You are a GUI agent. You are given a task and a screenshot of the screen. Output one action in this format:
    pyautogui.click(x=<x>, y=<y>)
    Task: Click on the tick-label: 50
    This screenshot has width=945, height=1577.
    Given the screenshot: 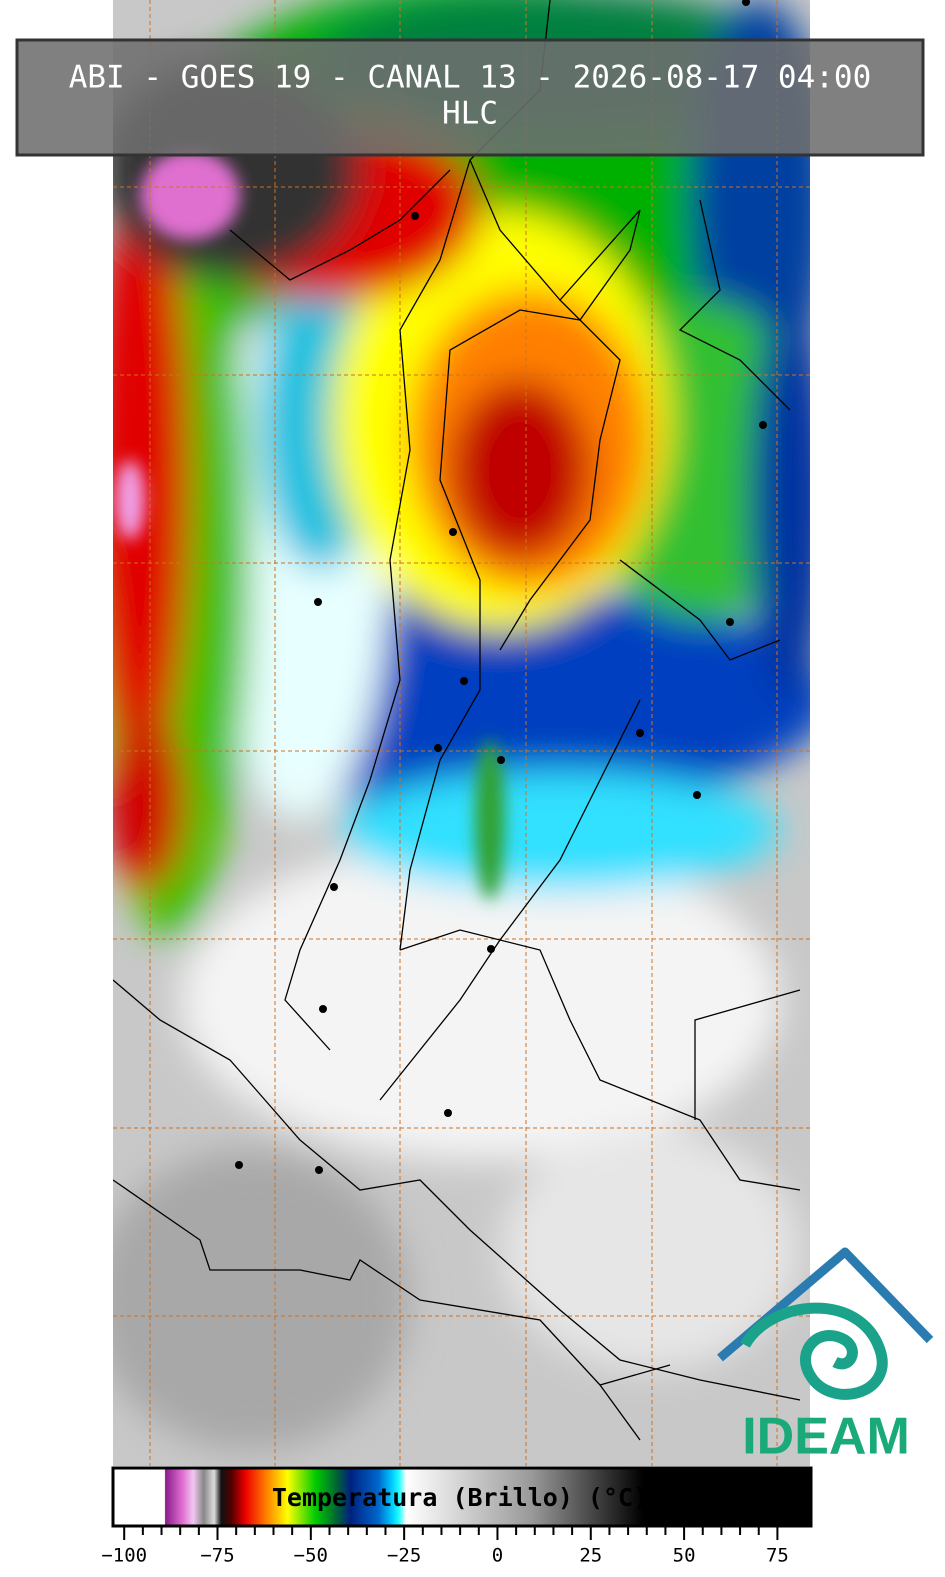 What is the action you would take?
    pyautogui.click(x=684, y=1556)
    